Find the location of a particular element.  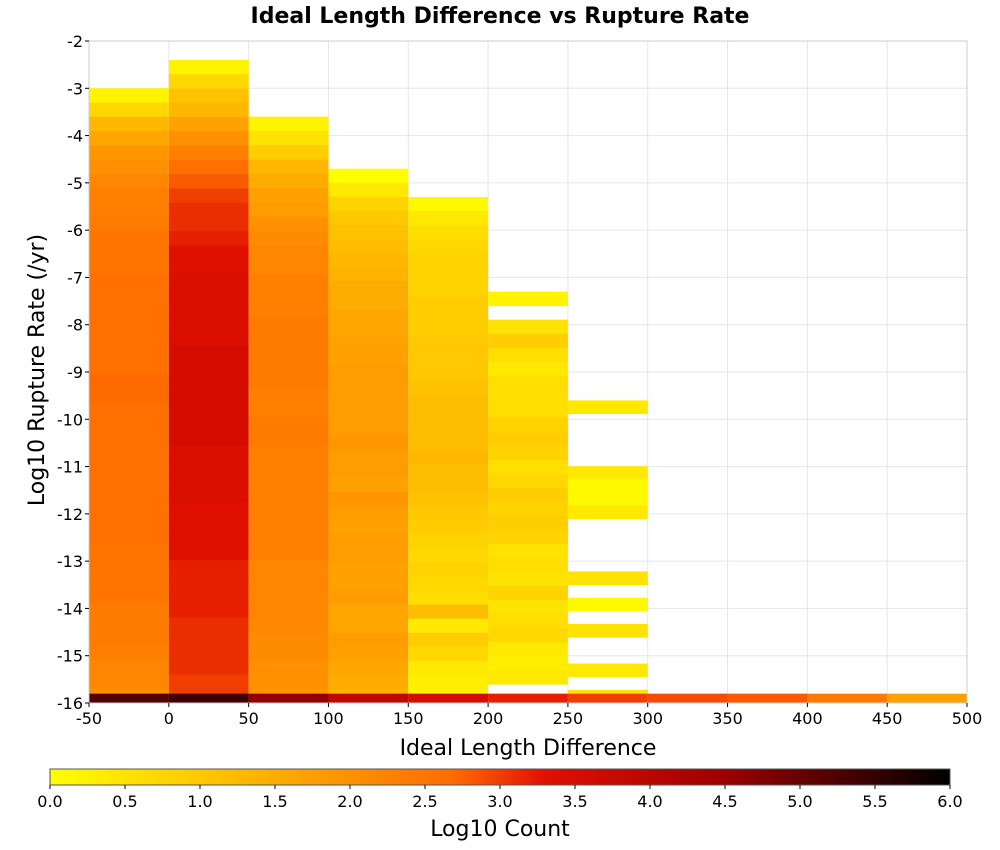

x-tick-label: 250 is located at coordinates (568, 718).